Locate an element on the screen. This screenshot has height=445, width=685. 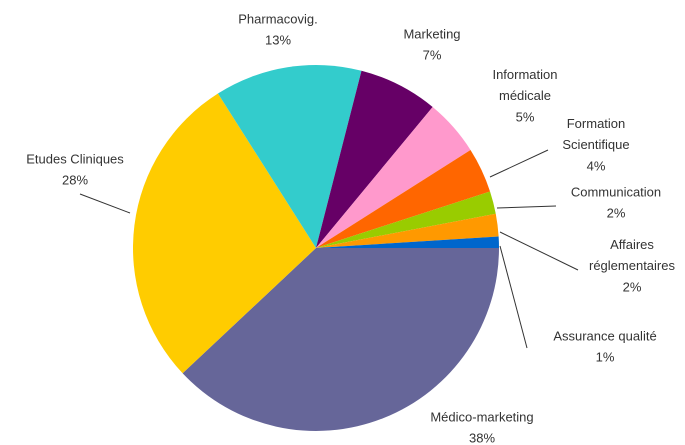
slice-value-label: 38% is located at coordinates (482, 437).